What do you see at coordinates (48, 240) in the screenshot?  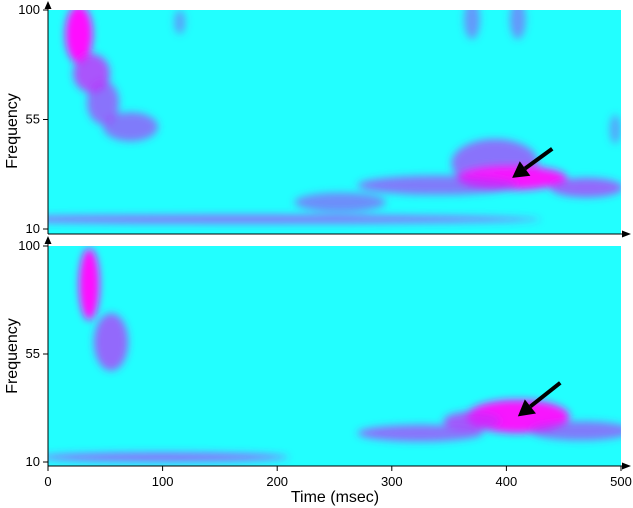 I see `bottom-y-axis-arrowhead` at bounding box center [48, 240].